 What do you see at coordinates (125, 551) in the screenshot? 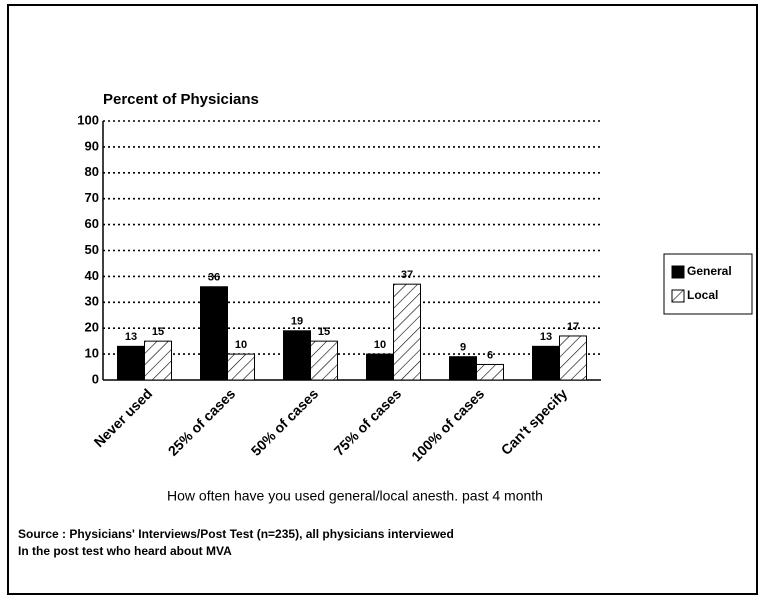
I see `source-note: In the post test who heard about MVA` at bounding box center [125, 551].